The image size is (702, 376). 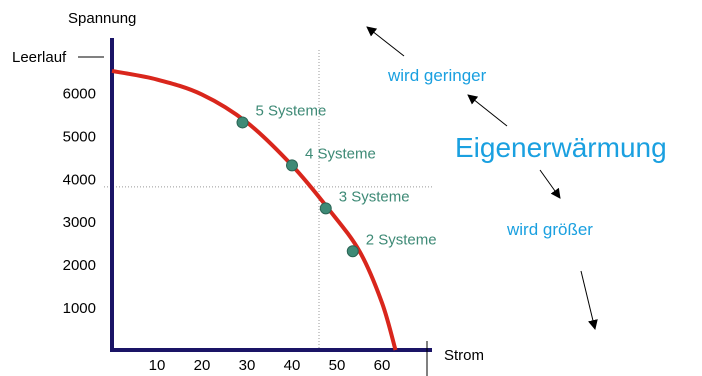 What do you see at coordinates (561, 147) in the screenshot?
I see `annotation-heating: Eigenerwärmung` at bounding box center [561, 147].